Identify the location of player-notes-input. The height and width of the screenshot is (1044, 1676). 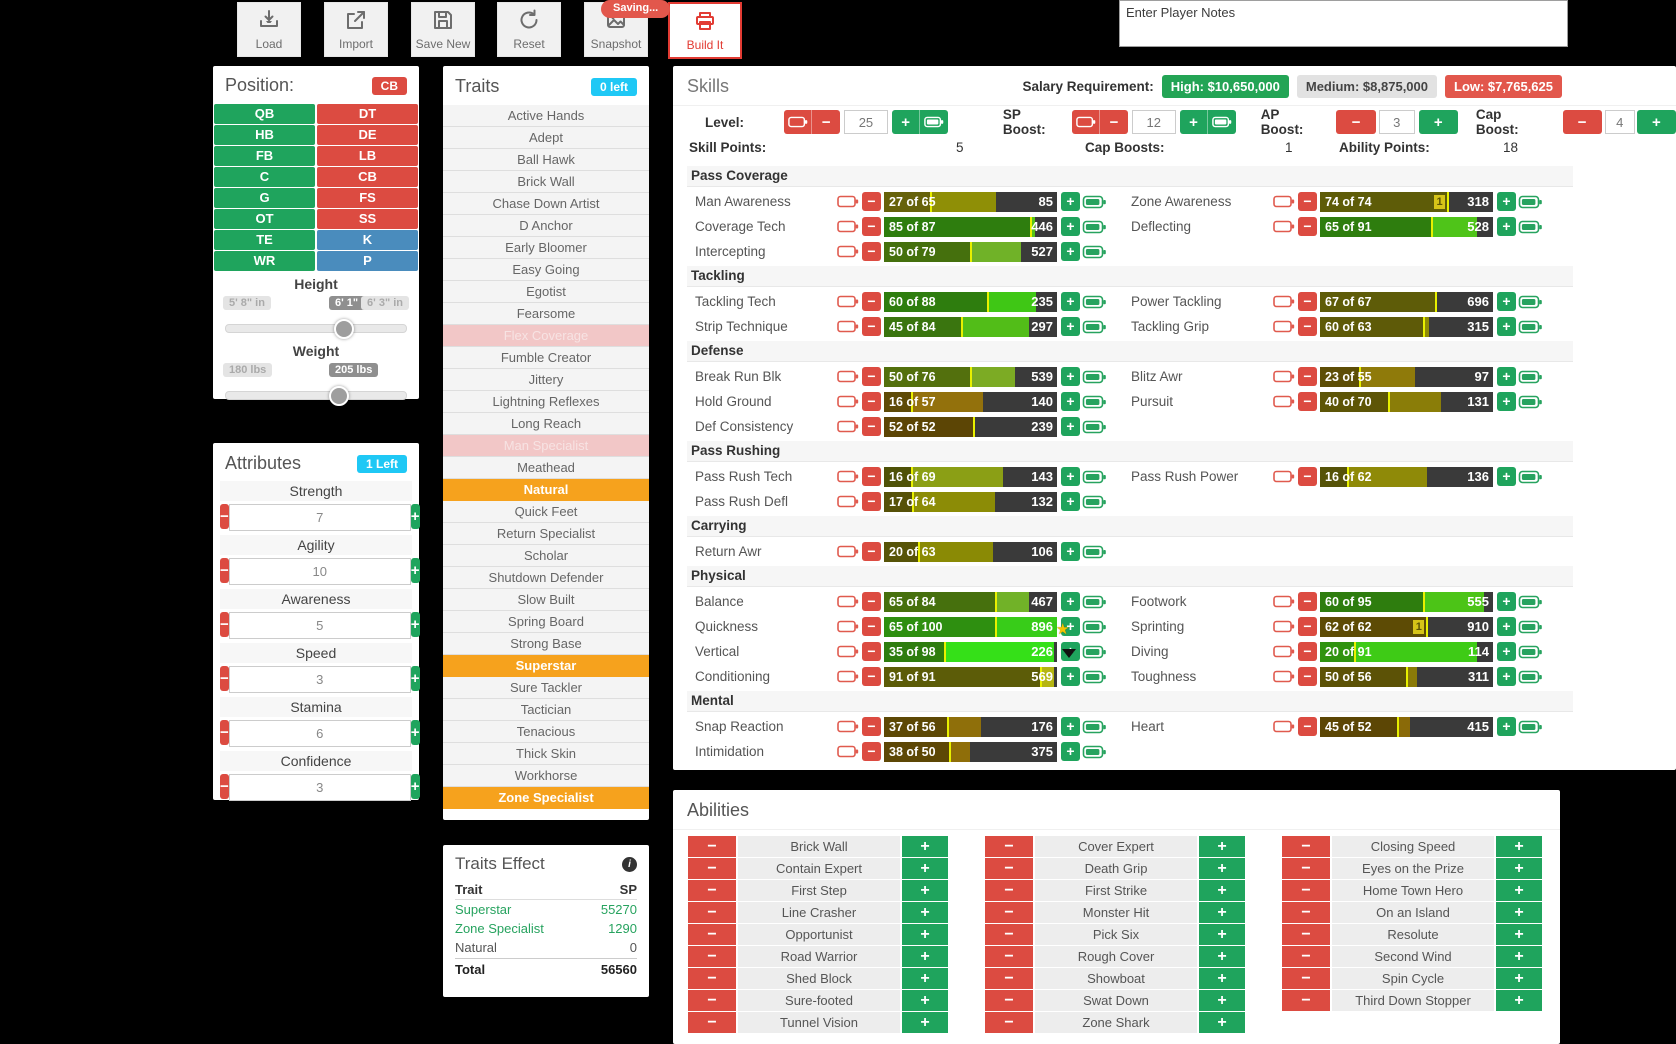
(1343, 23).